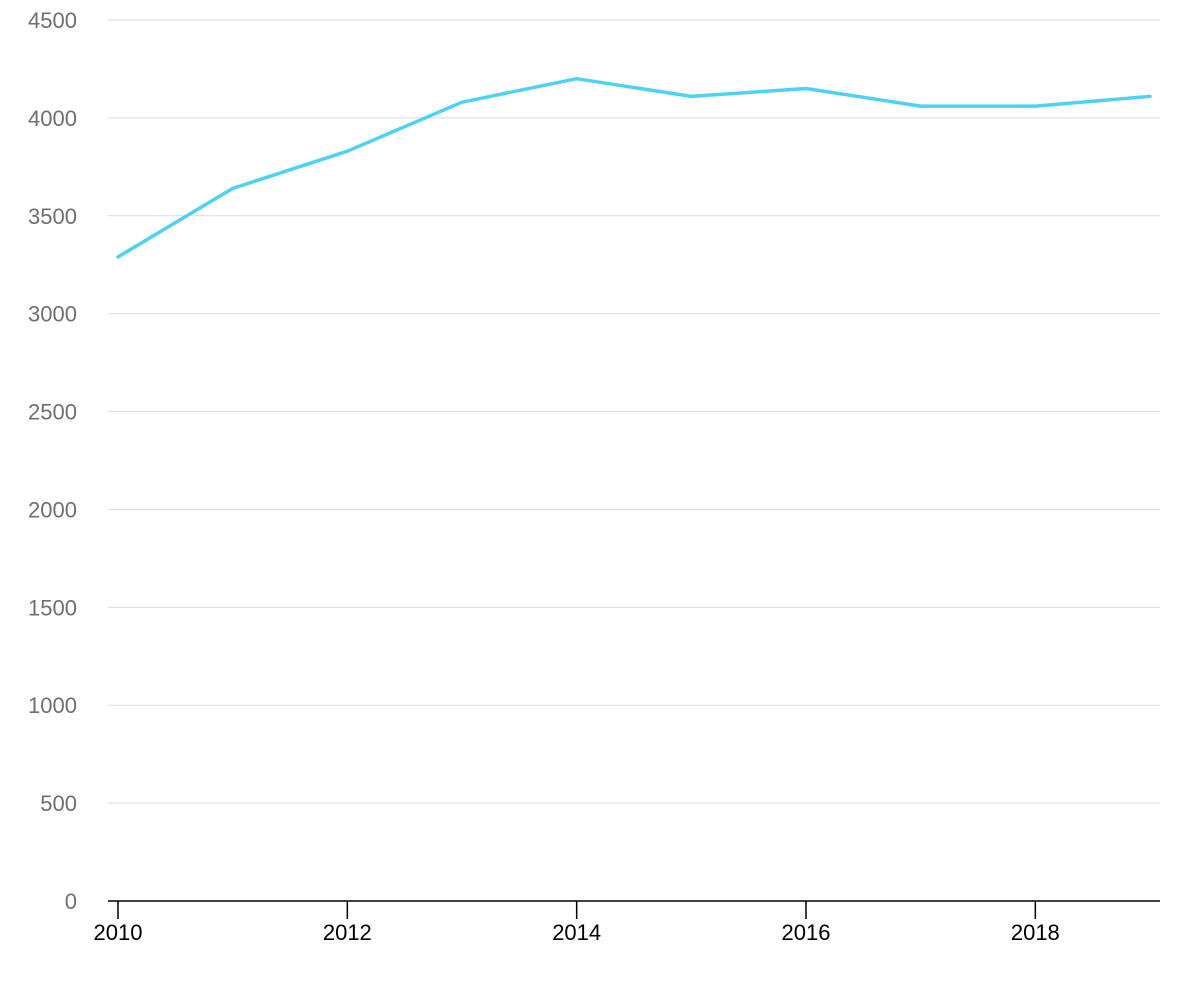 This screenshot has width=1200, height=1000. Describe the element at coordinates (806, 932) in the screenshot. I see `x-tick-label: 2016` at that location.